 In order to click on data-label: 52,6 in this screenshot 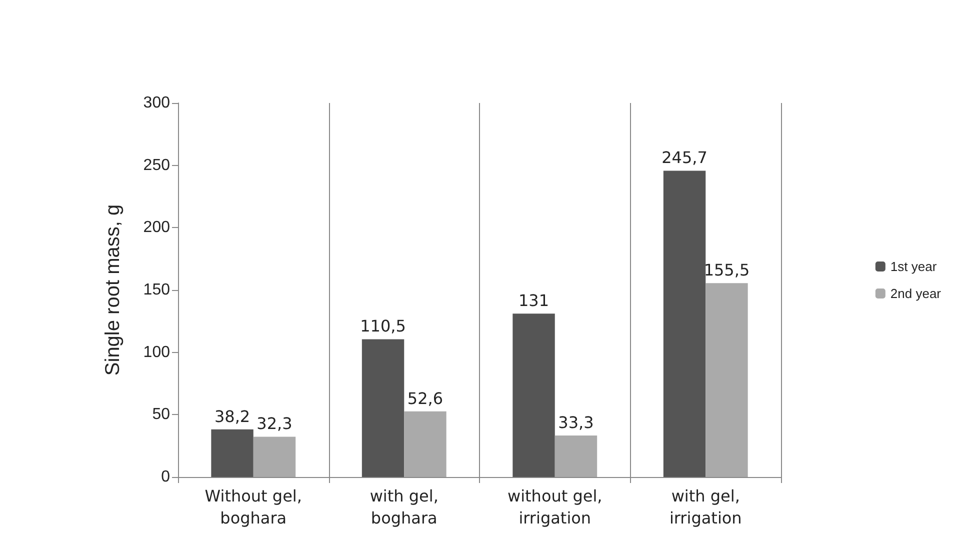, I will do `click(425, 398)`.